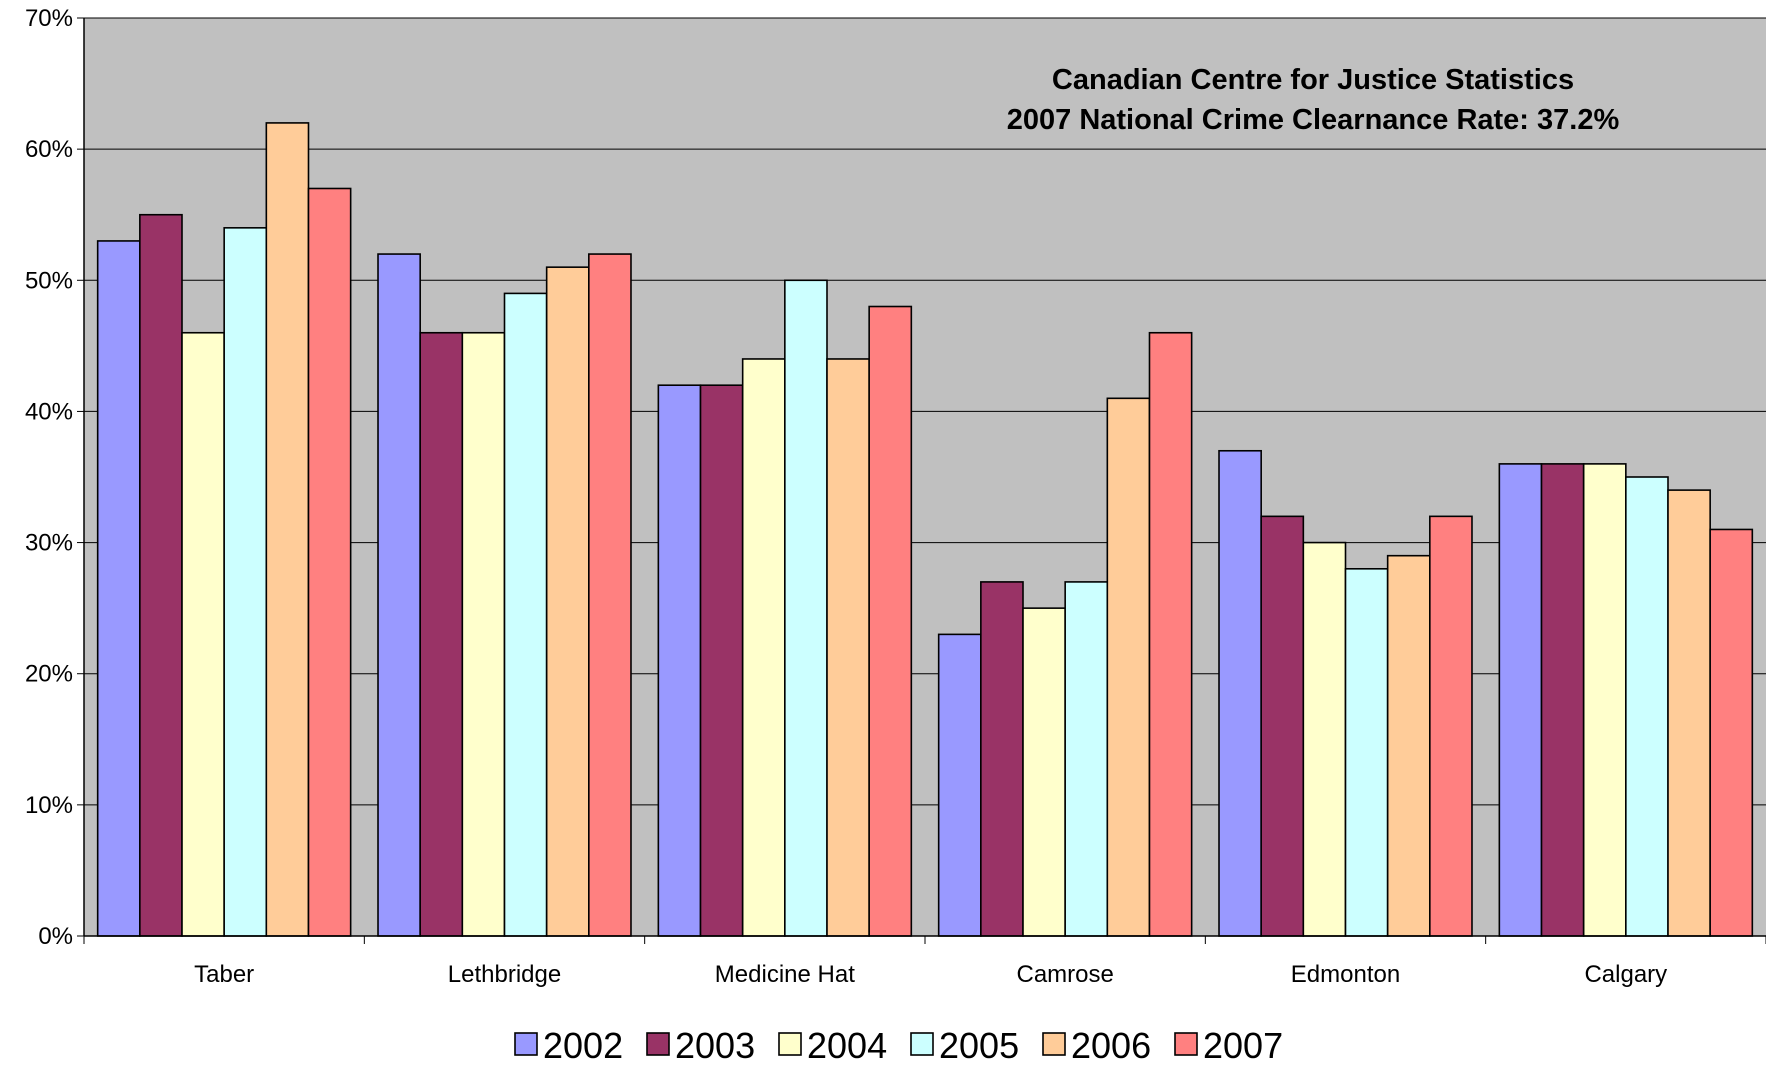  Describe the element at coordinates (1313, 80) in the screenshot. I see `annotation-line-1: Canadian Centre for Justice Statistics` at that location.